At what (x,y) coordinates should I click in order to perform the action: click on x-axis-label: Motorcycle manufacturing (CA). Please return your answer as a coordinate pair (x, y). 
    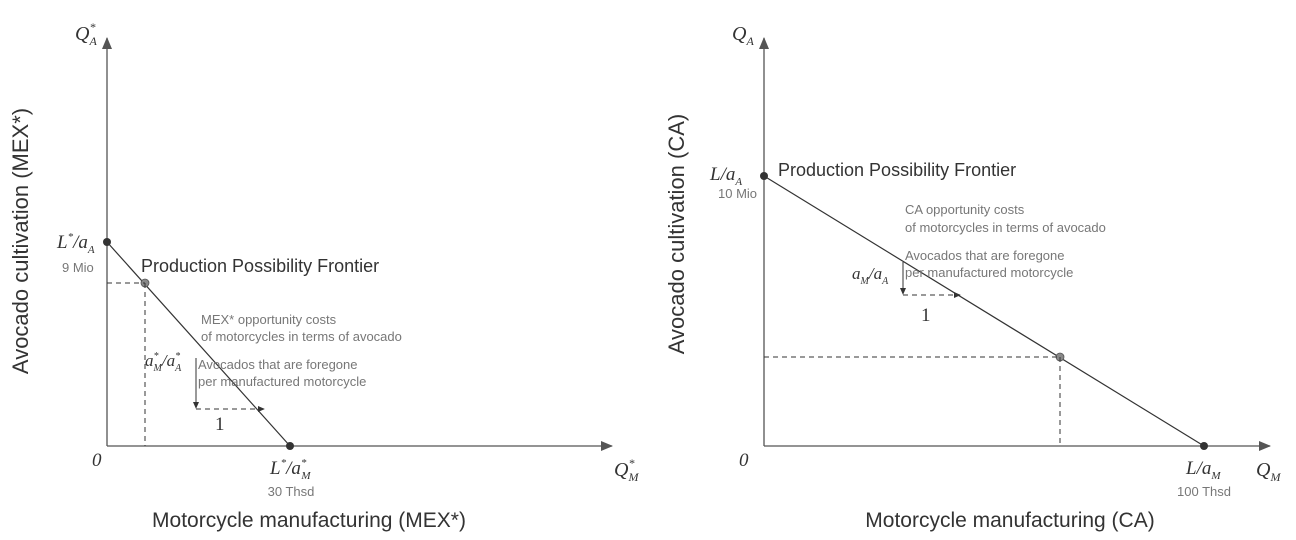
    Looking at the image, I should click on (1009, 520).